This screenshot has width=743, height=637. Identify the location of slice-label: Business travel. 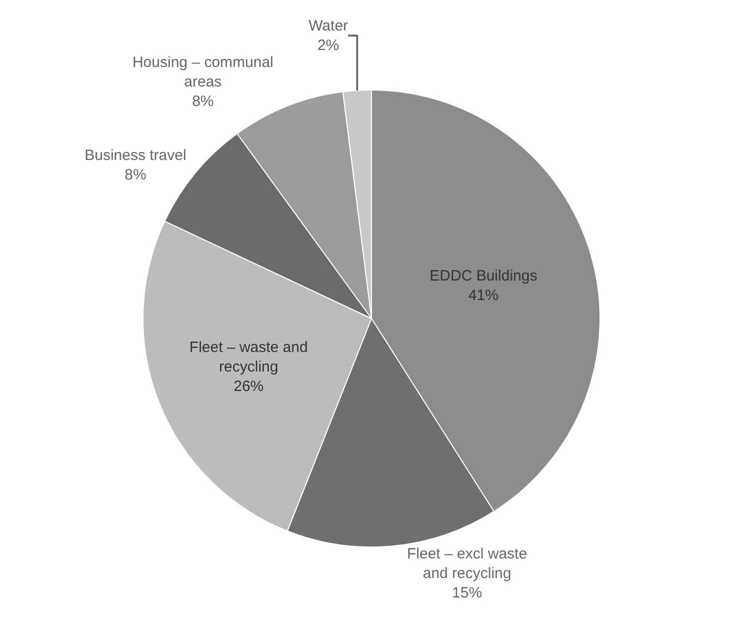
(135, 155).